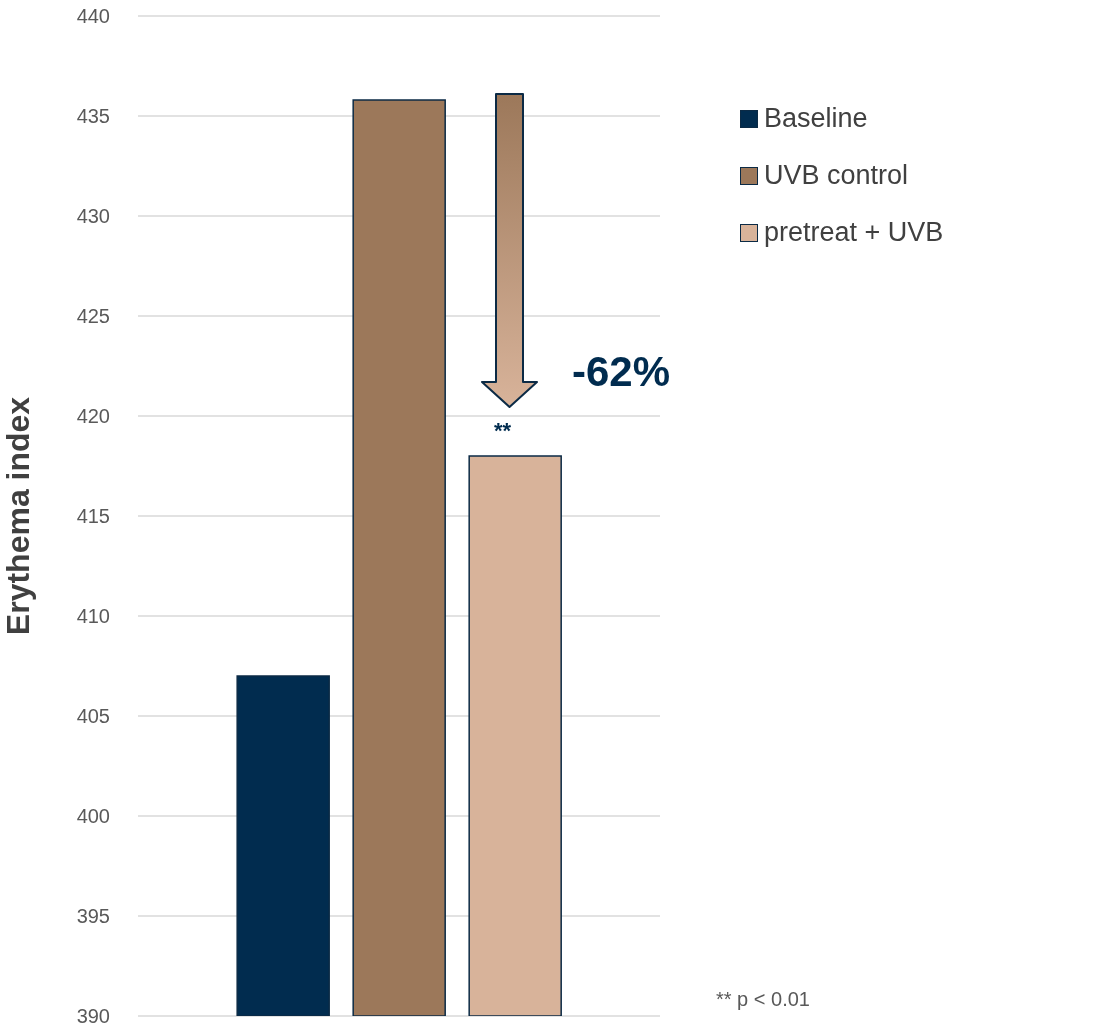 The image size is (1104, 1028). I want to click on y-tick-label: 405, so click(93, 716).